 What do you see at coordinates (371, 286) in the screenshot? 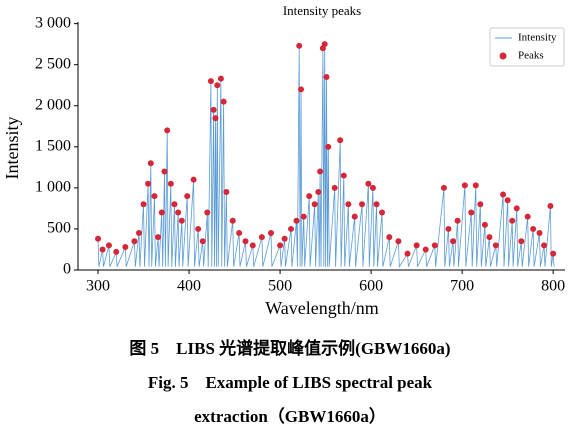
I see `x-tick-label: 600` at bounding box center [371, 286].